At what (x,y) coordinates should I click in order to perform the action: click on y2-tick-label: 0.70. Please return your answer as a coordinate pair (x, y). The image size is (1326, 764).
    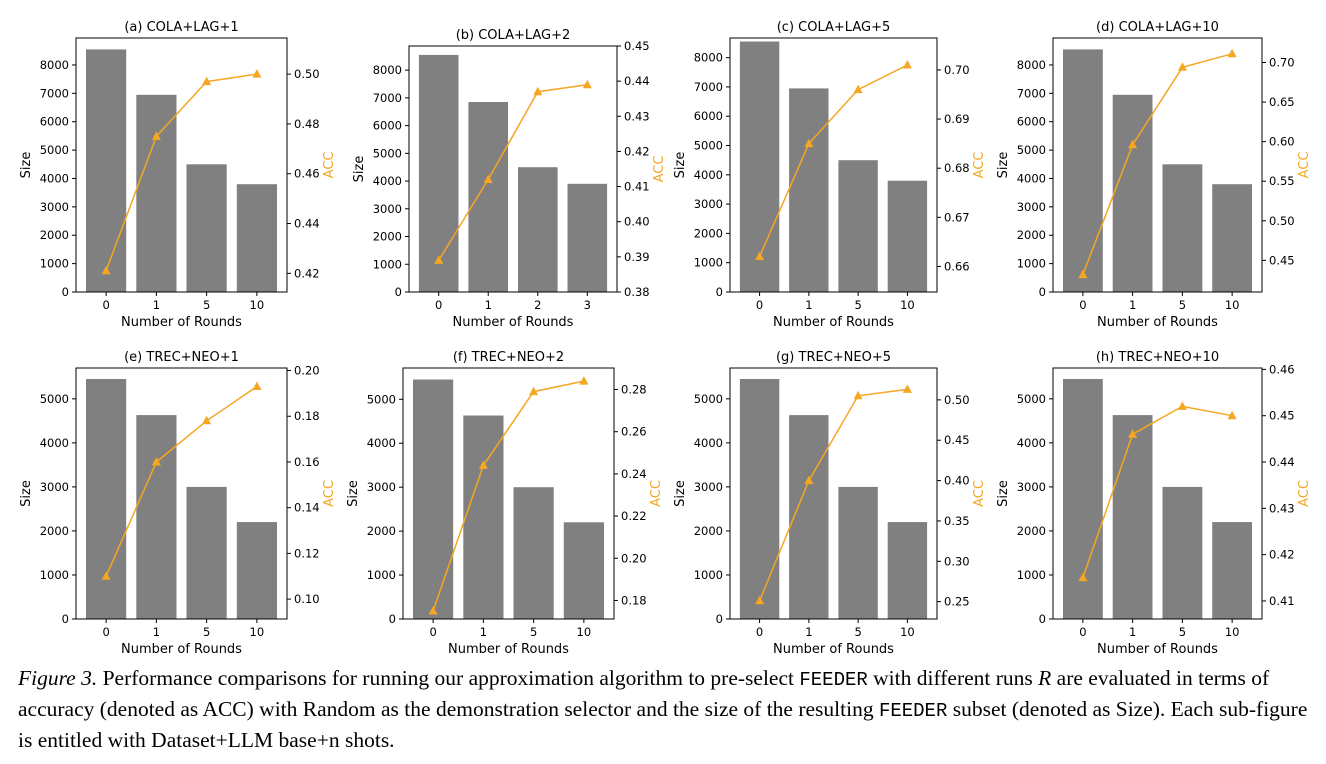
    Looking at the image, I should click on (1282, 63).